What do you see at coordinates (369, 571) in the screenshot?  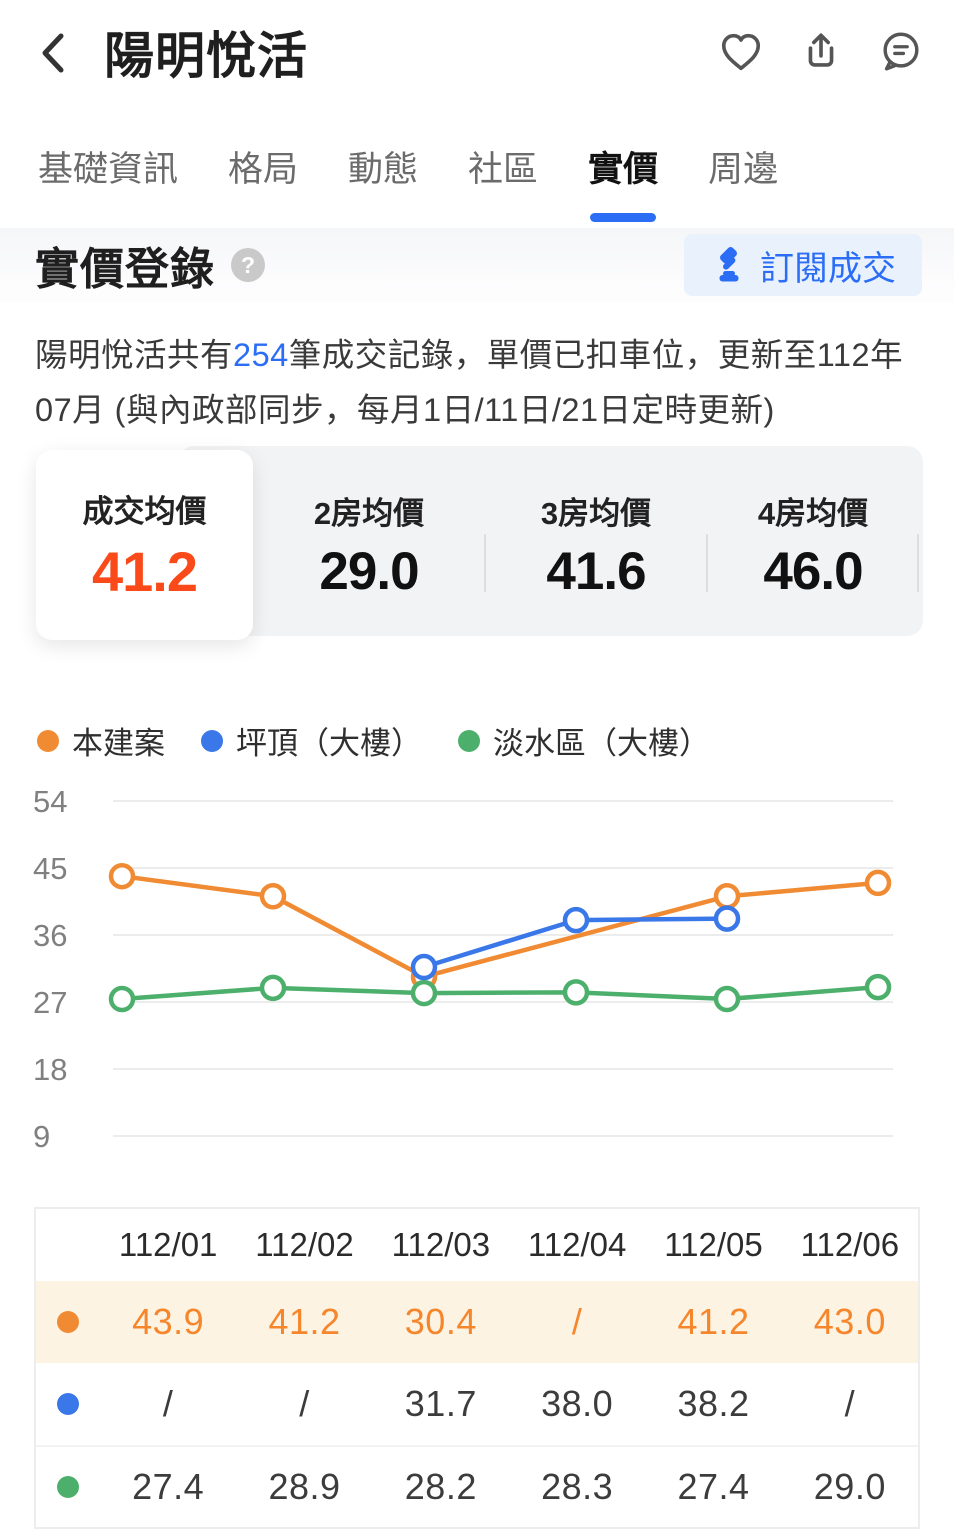 I see `card-value: 29.0` at bounding box center [369, 571].